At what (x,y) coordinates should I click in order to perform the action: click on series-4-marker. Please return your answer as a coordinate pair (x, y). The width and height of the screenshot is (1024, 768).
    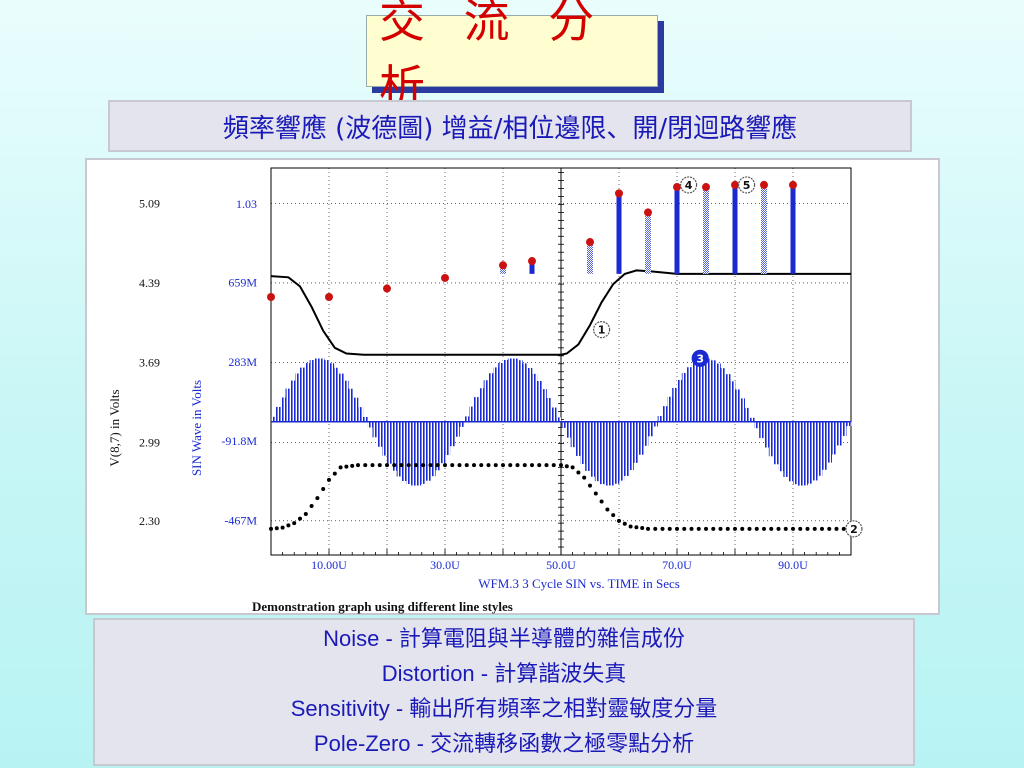
    Looking at the image, I should click on (735, 184).